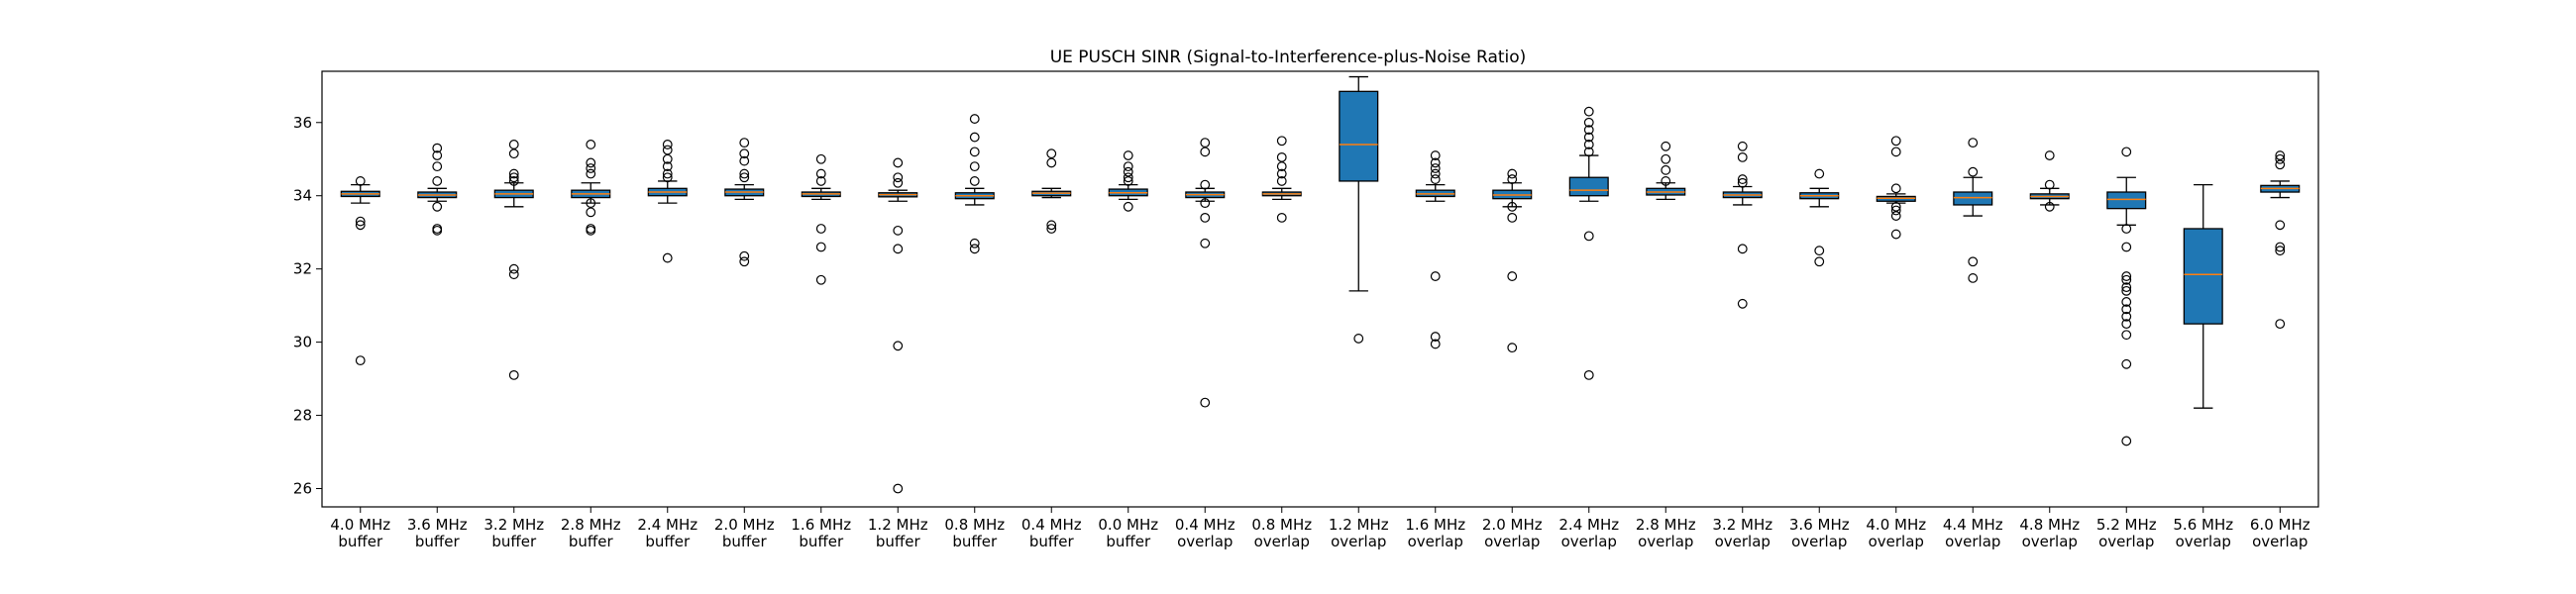  Describe the element at coordinates (1588, 533) in the screenshot. I see `x-tick-label: 2.4 MHz overlap` at that location.